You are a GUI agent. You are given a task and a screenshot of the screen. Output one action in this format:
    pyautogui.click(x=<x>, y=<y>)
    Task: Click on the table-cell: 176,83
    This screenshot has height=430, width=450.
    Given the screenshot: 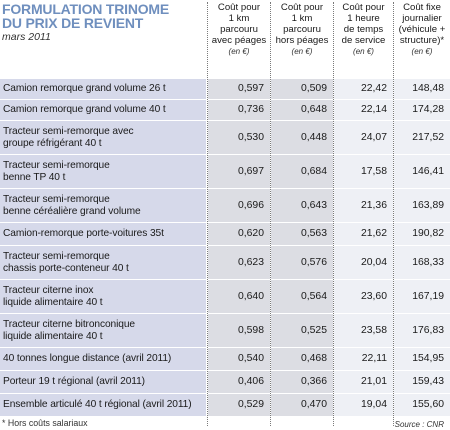 What is the action you would take?
    pyautogui.click(x=422, y=330)
    